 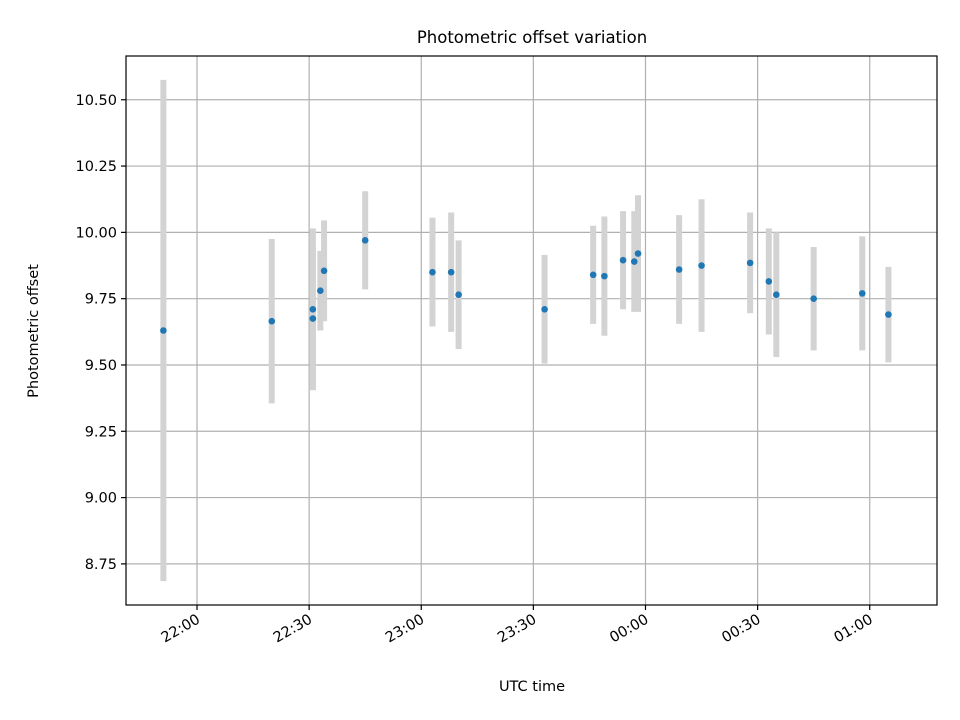 What do you see at coordinates (101, 499) in the screenshot?
I see `y-tick-label: 9.00` at bounding box center [101, 499].